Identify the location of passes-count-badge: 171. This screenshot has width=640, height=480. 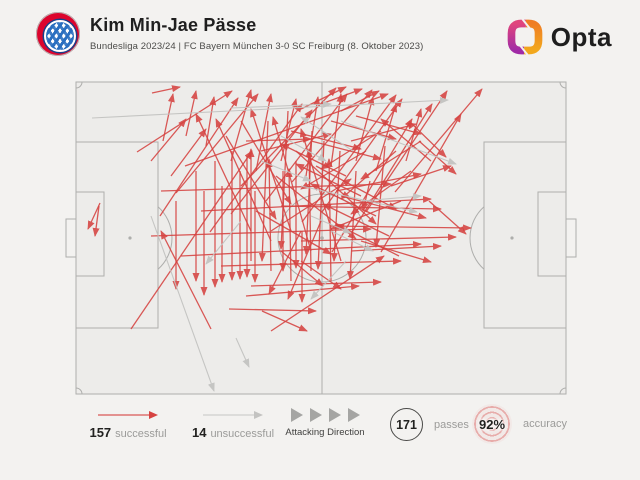
(406, 424).